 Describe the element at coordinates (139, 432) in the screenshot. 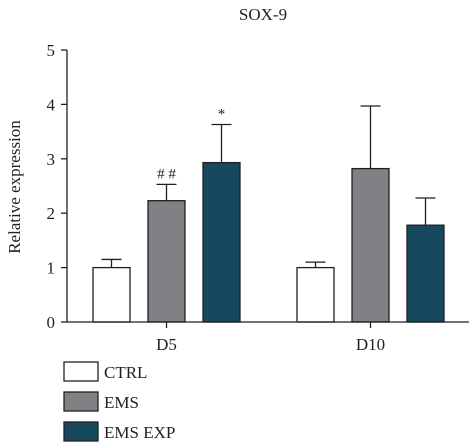

I see `legend-label: EMS EXP` at that location.